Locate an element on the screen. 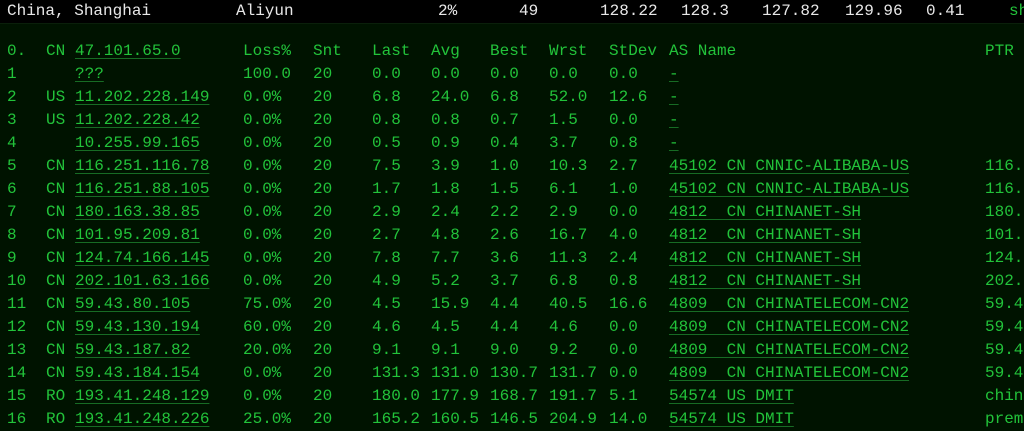 This screenshot has height=431, width=1024. cell-stdev: 14.0 is located at coordinates (628, 419).